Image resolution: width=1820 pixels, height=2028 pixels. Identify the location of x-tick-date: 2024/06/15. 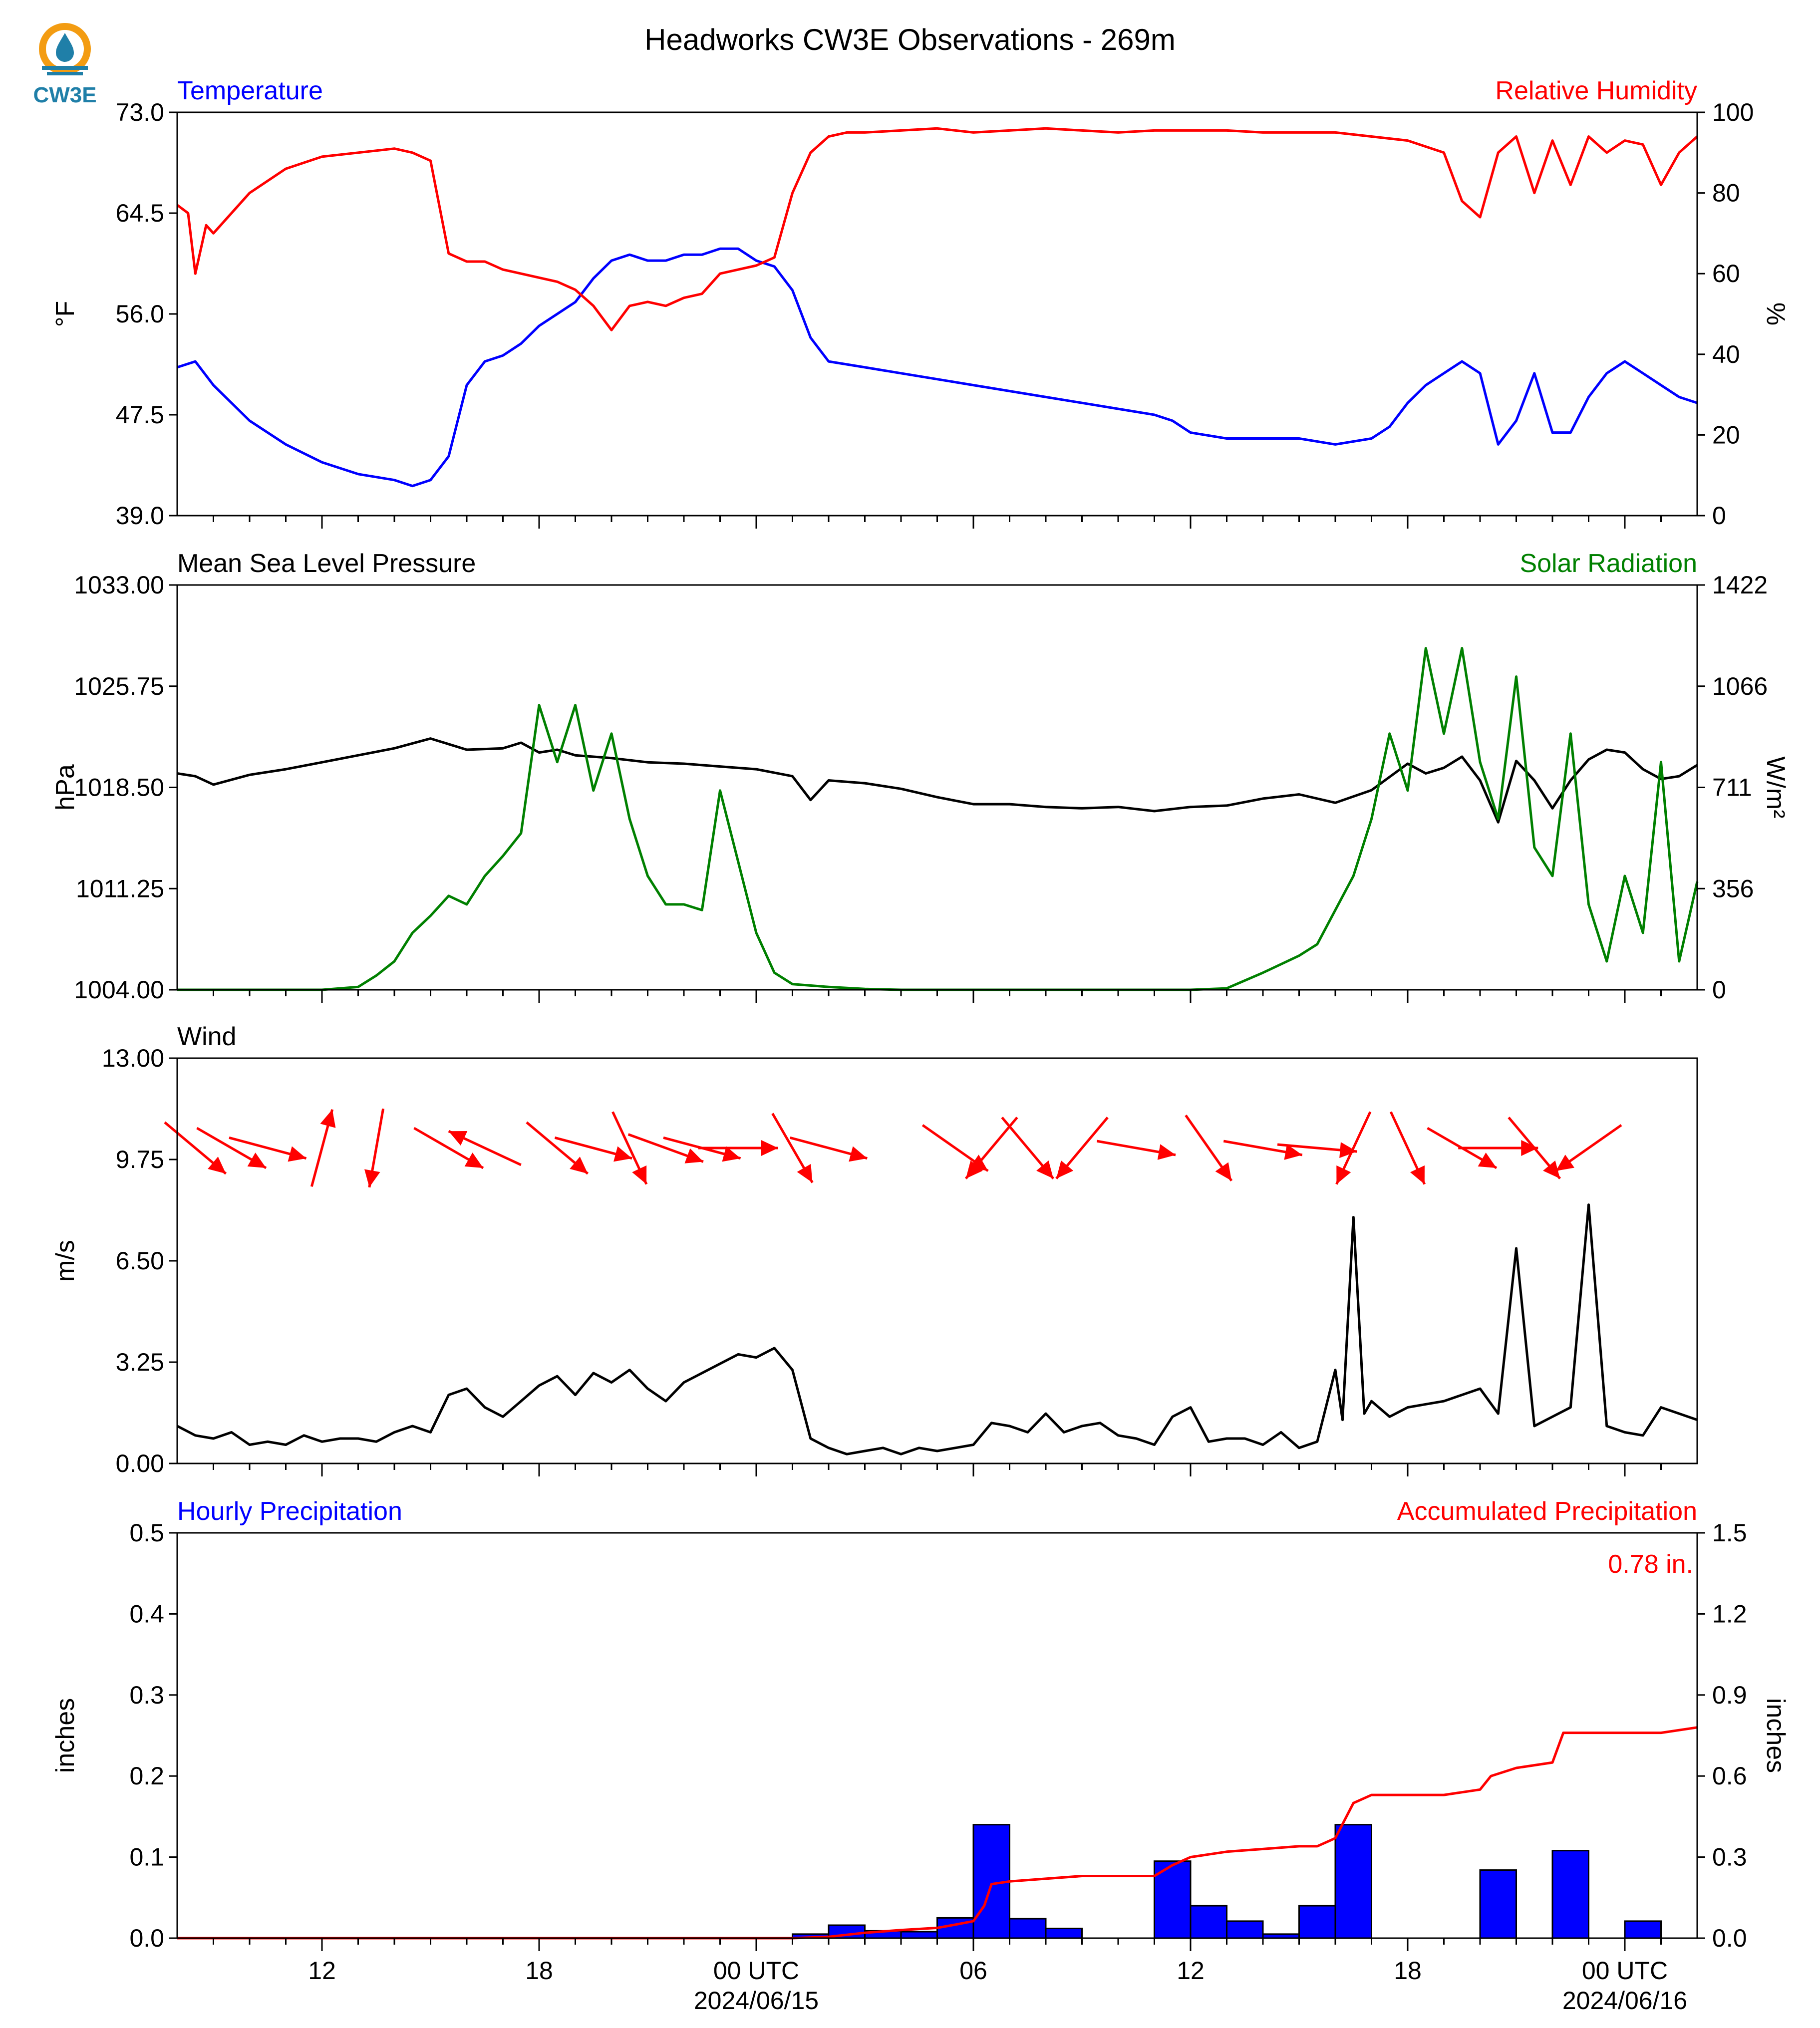
(756, 2001).